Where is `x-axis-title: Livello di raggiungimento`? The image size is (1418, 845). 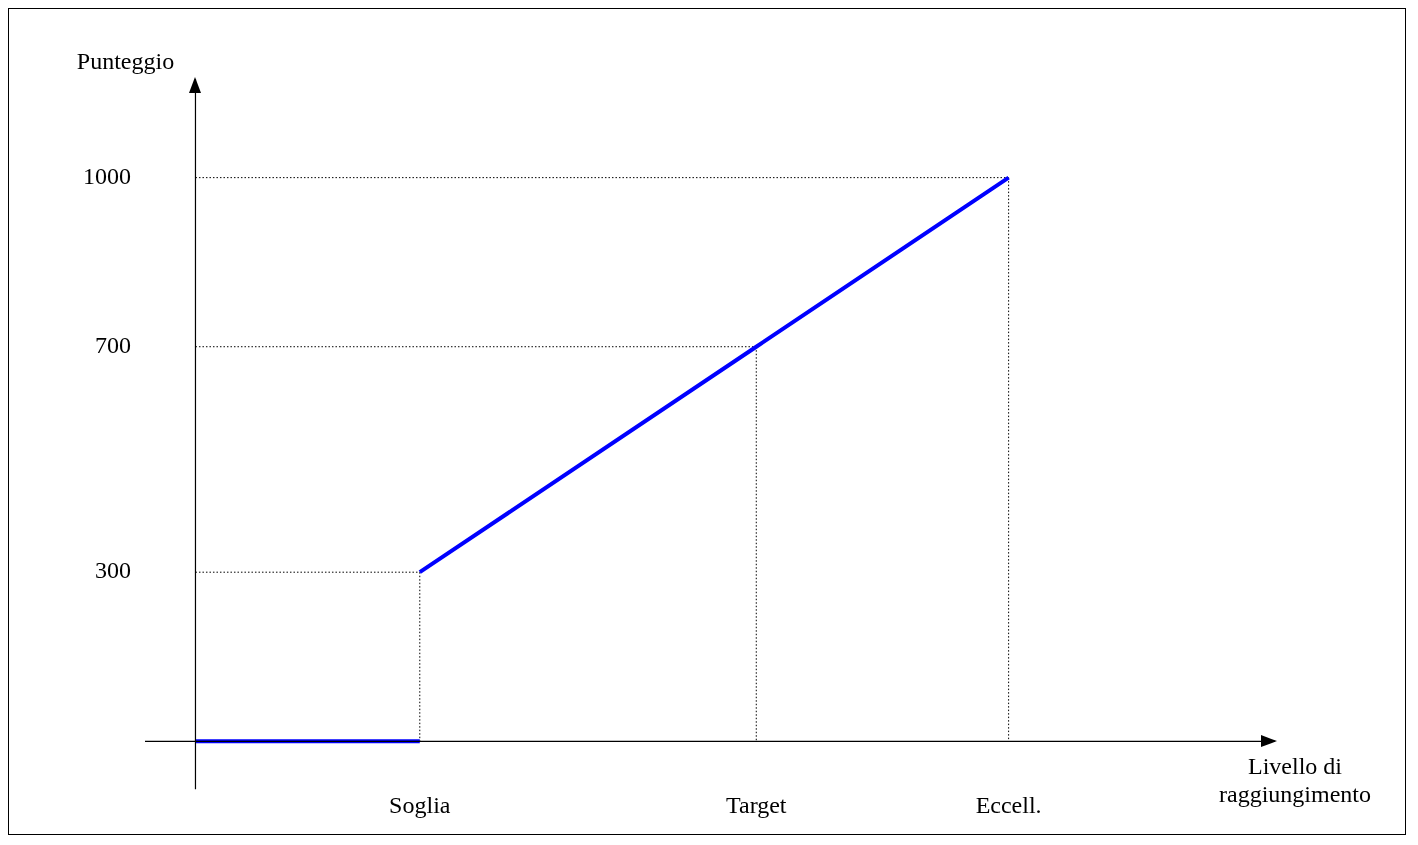 x-axis-title: Livello di raggiungimento is located at coordinates (1295, 779).